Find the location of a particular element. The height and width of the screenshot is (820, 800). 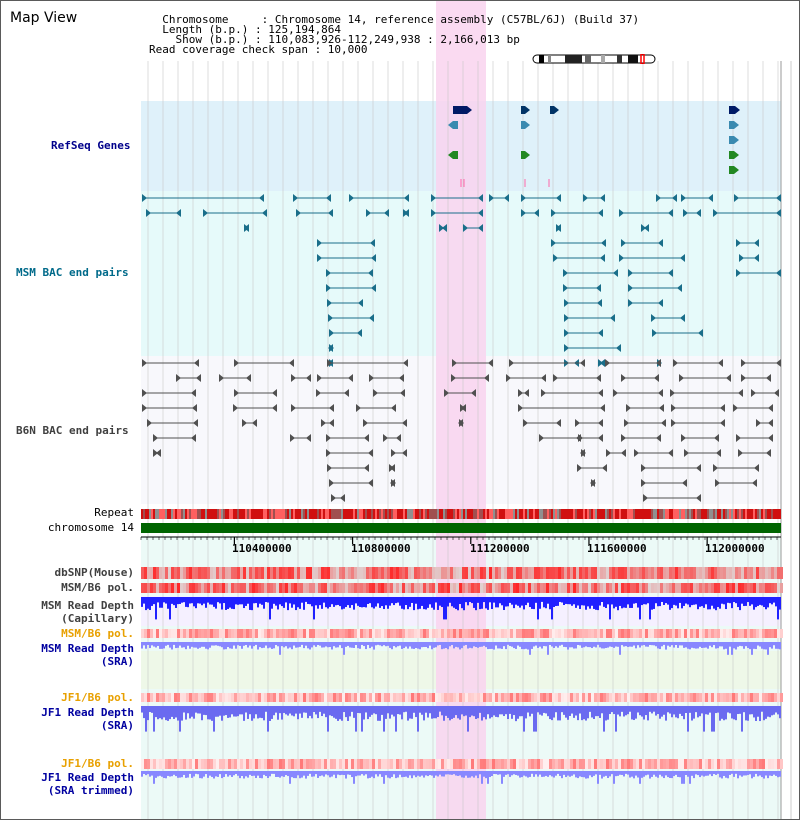

chromosome-ideogram is located at coordinates (594, 59).